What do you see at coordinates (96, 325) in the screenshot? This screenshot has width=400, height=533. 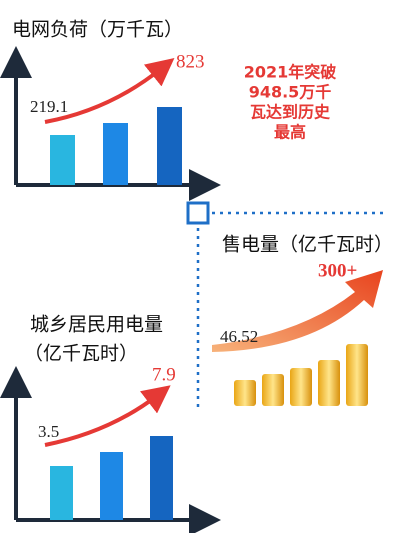 I see `panel-title: 城乡居民用电量` at bounding box center [96, 325].